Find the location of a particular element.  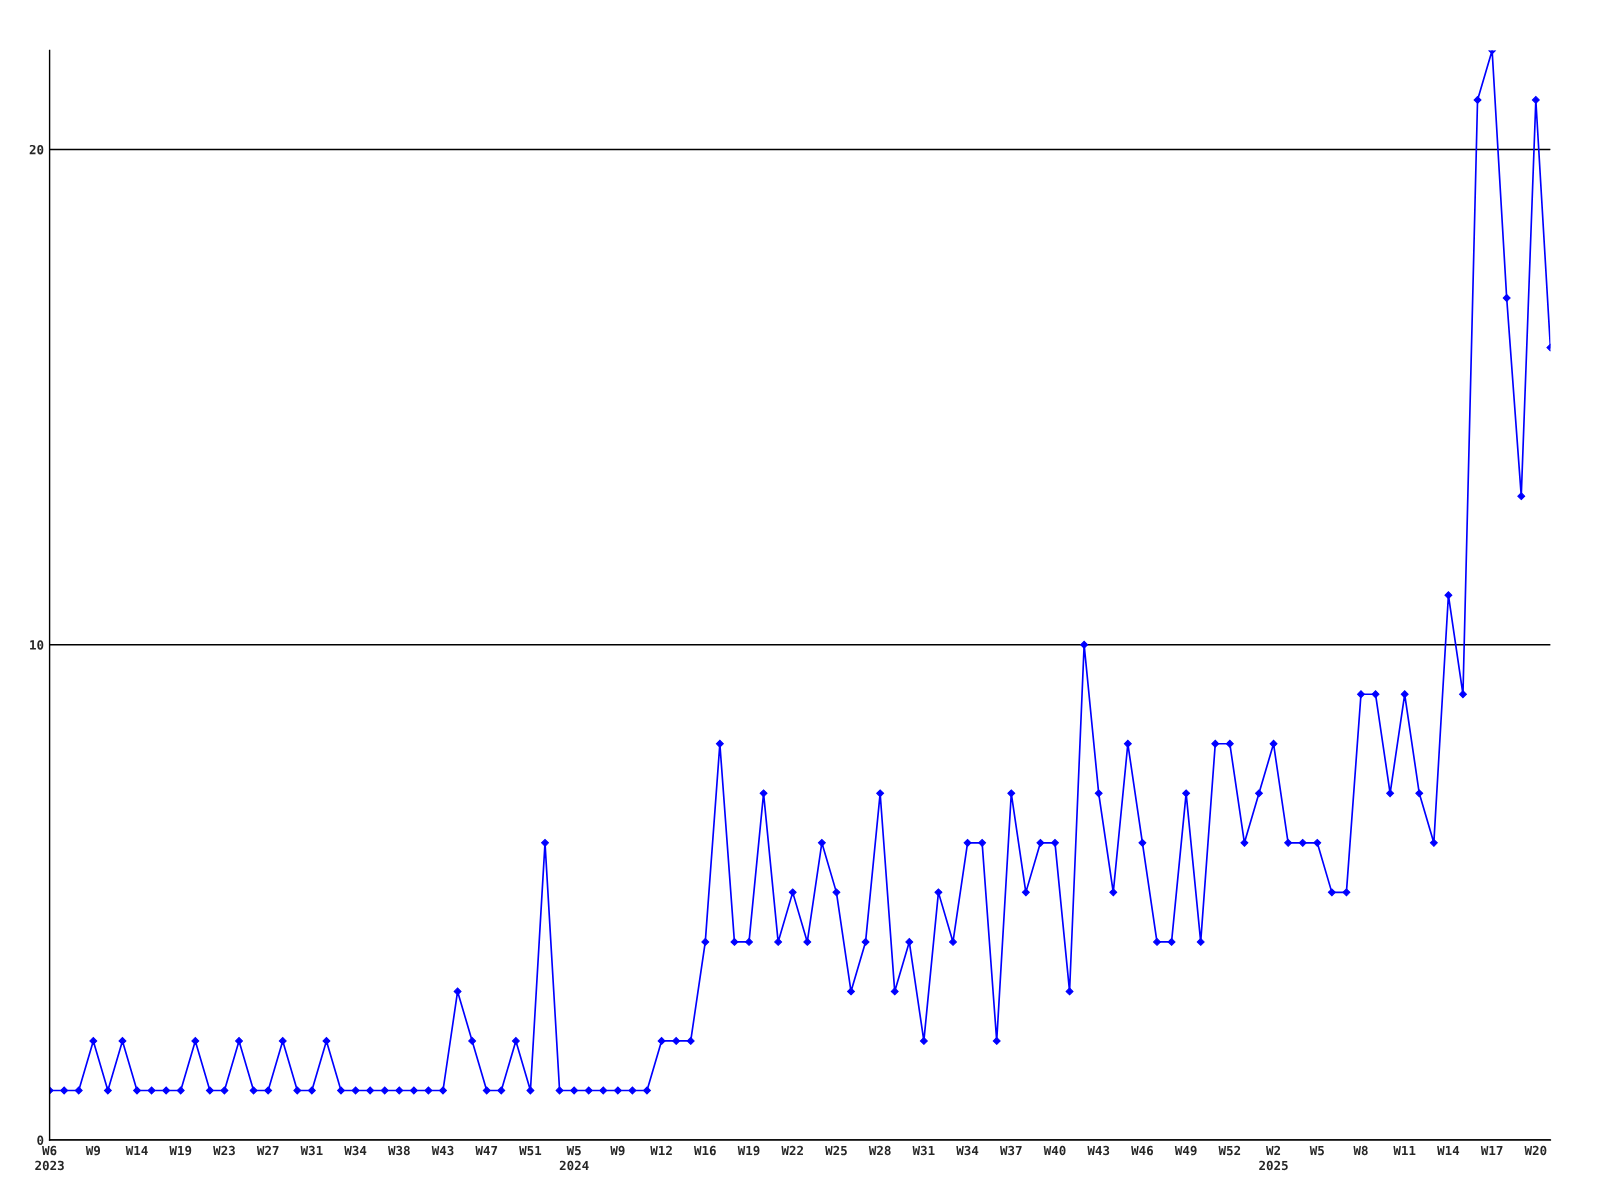

x-tick-label: W23 is located at coordinates (224, 1150).